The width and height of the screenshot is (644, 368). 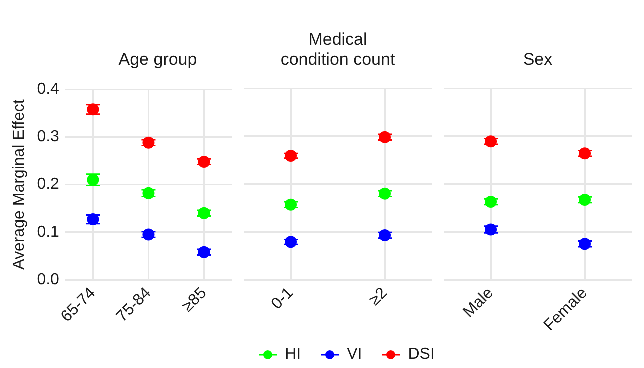 What do you see at coordinates (48, 185) in the screenshot?
I see `y-tick-label: 0.2` at bounding box center [48, 185].